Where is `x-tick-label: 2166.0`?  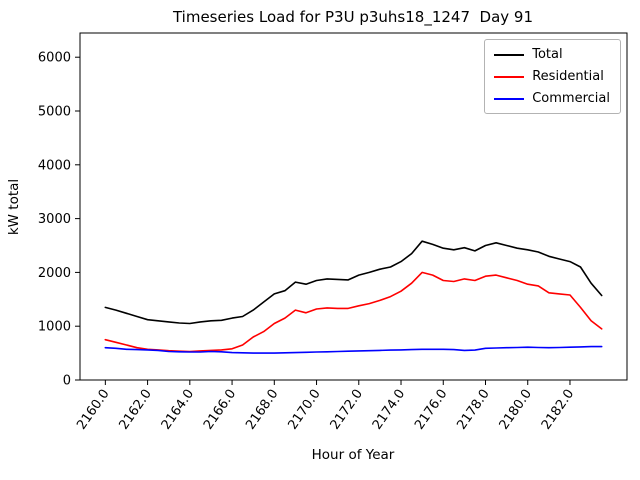
x-tick-label: 2166.0 is located at coordinates (220, 410).